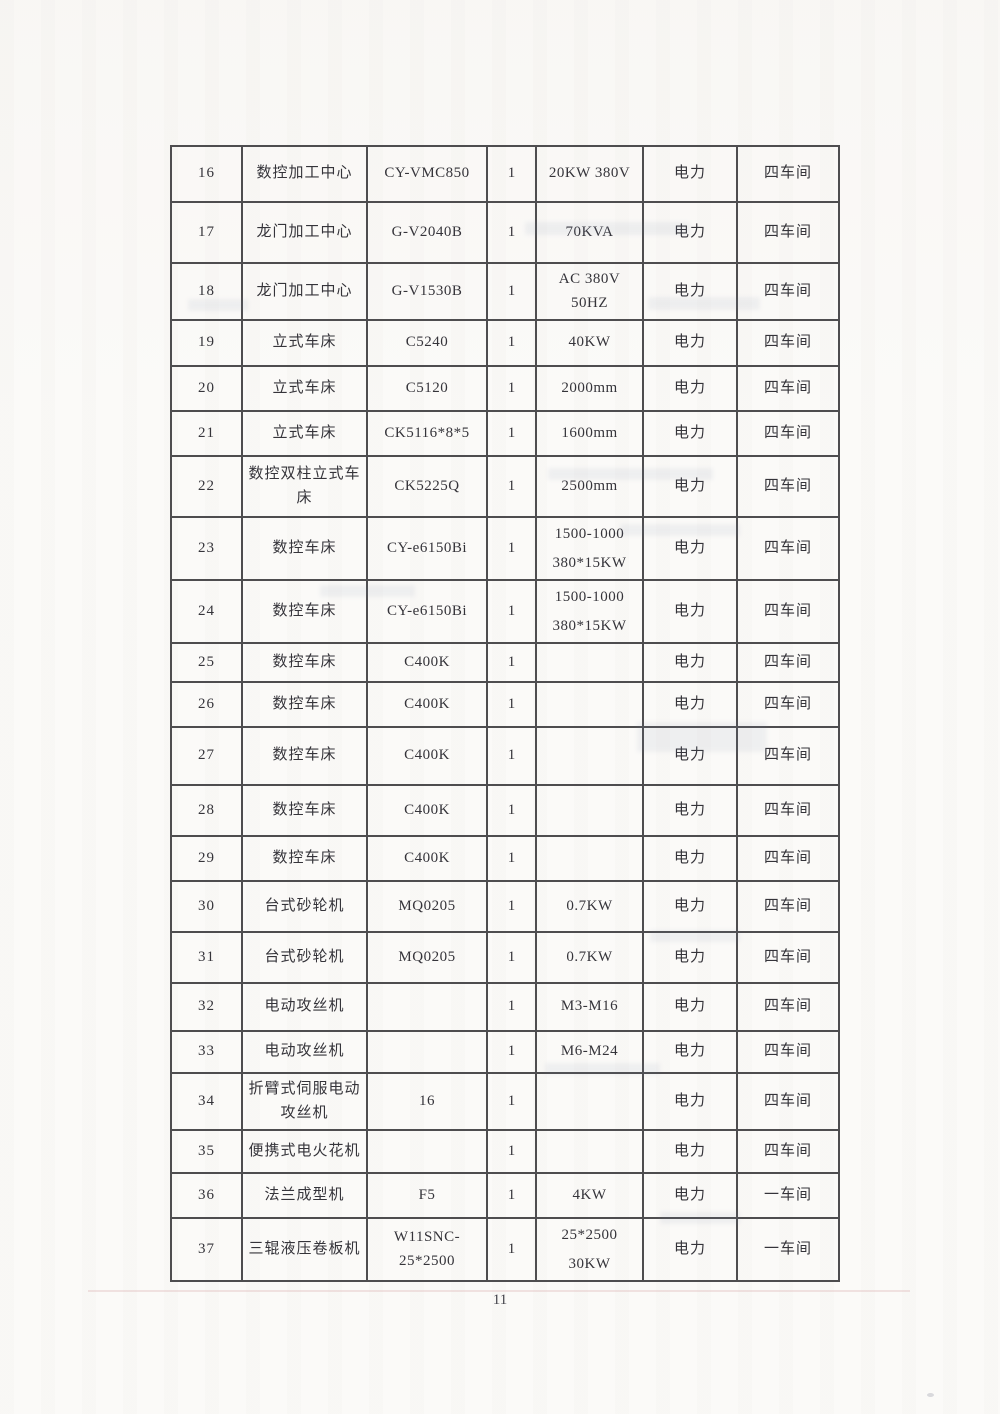 This screenshot has width=1000, height=1414. Describe the element at coordinates (500, 1300) in the screenshot. I see `page-number: 11` at that location.